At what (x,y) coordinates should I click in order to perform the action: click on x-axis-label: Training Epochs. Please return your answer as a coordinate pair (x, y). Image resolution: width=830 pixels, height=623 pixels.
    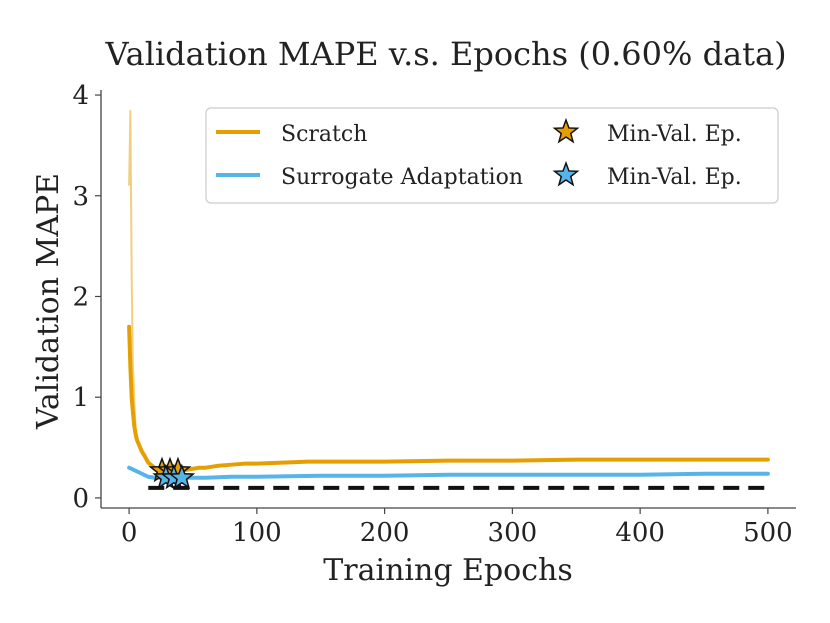
    Looking at the image, I should click on (448, 570).